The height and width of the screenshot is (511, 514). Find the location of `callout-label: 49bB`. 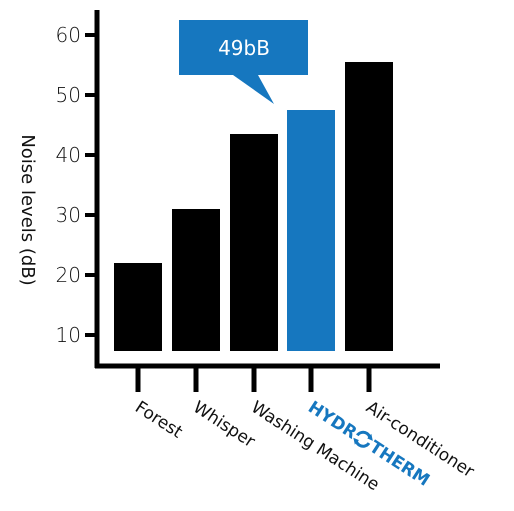

callout-label: 49bB is located at coordinates (244, 48).